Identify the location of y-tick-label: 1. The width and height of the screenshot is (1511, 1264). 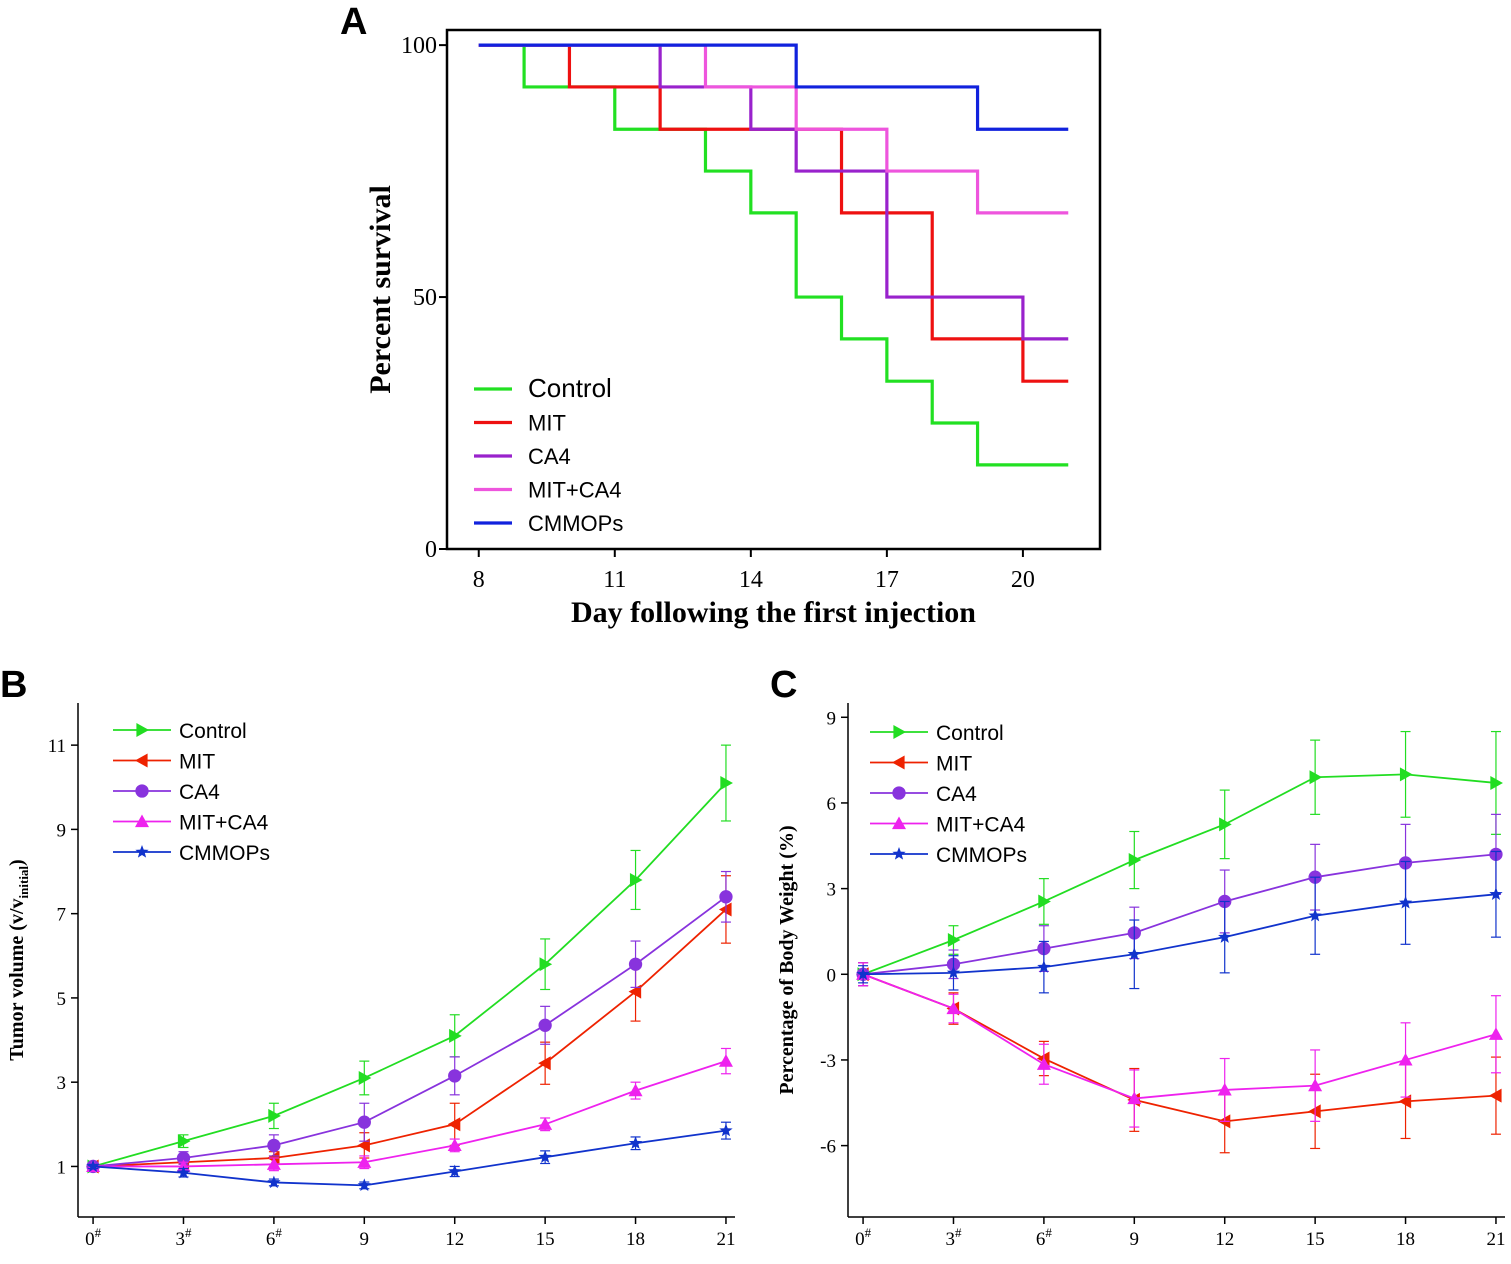
(62, 1167).